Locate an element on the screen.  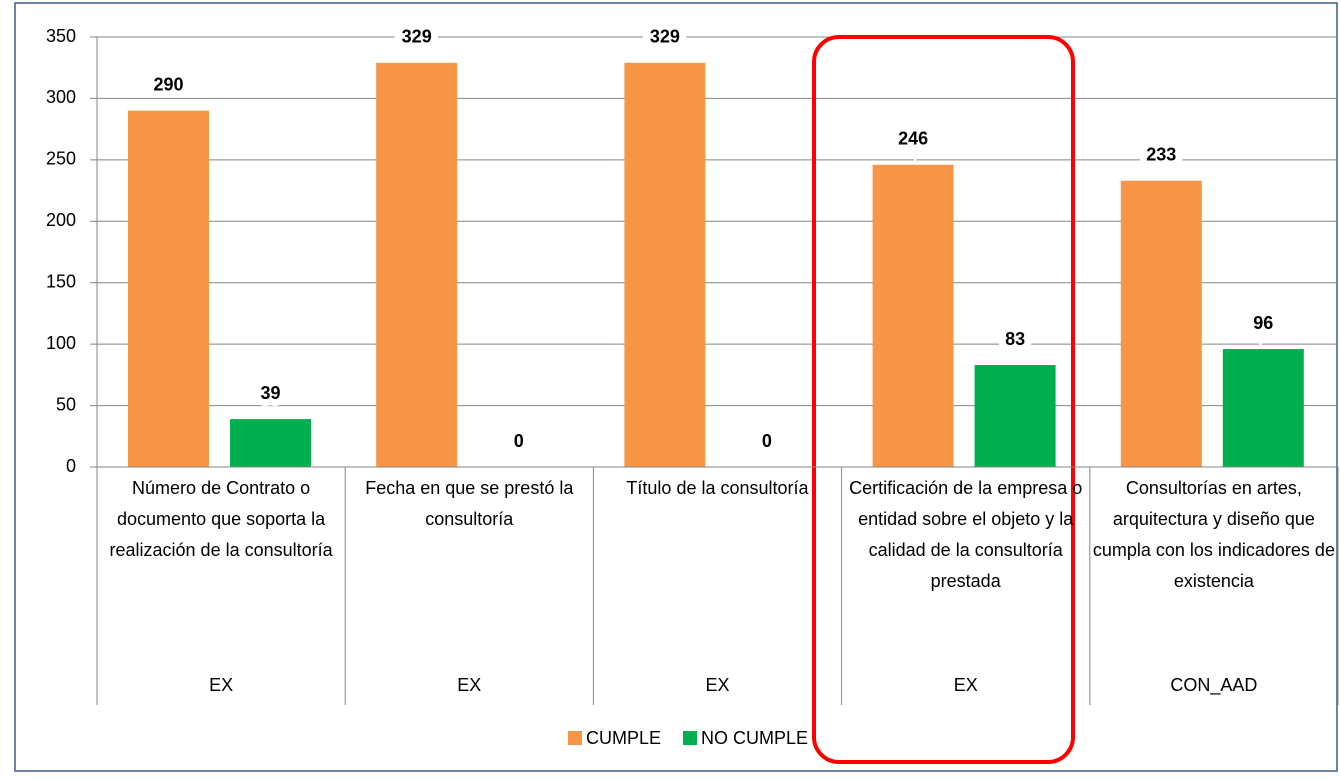
data-label: 96 is located at coordinates (1263, 323).